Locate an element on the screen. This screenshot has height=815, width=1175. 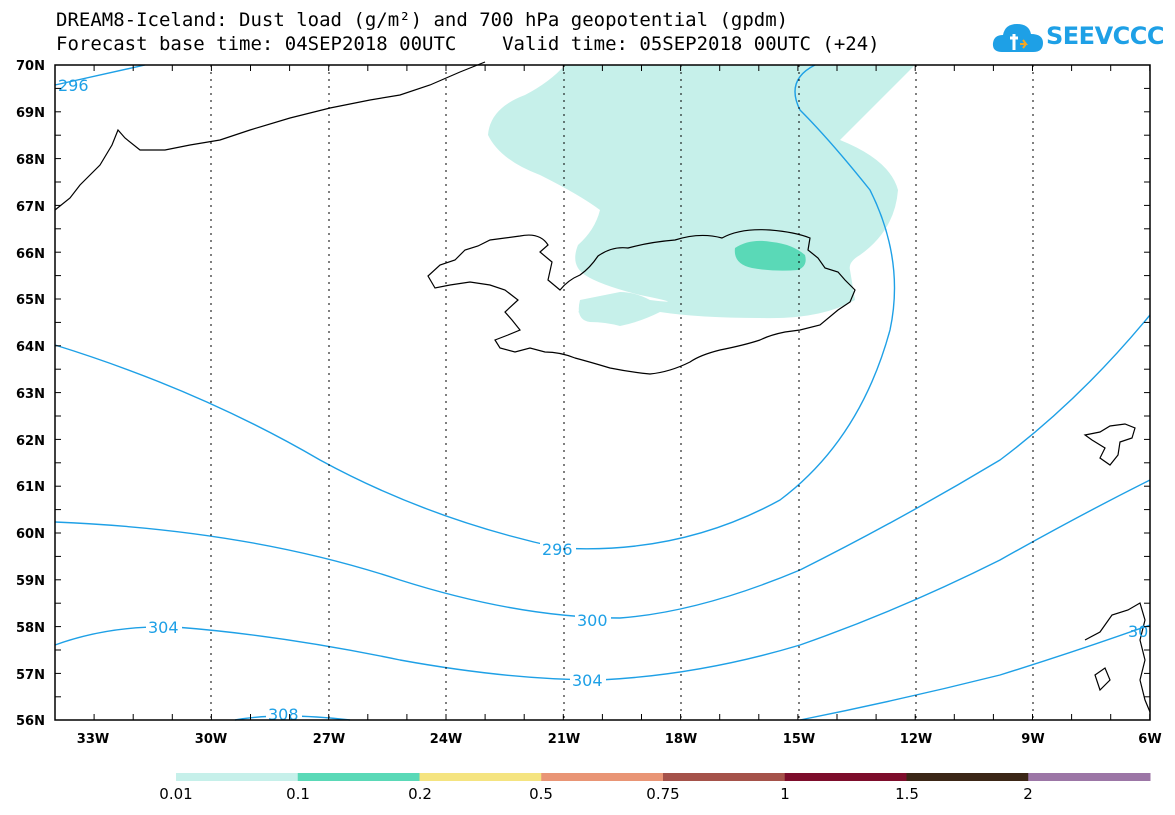
lon-label: 27W is located at coordinates (329, 739).